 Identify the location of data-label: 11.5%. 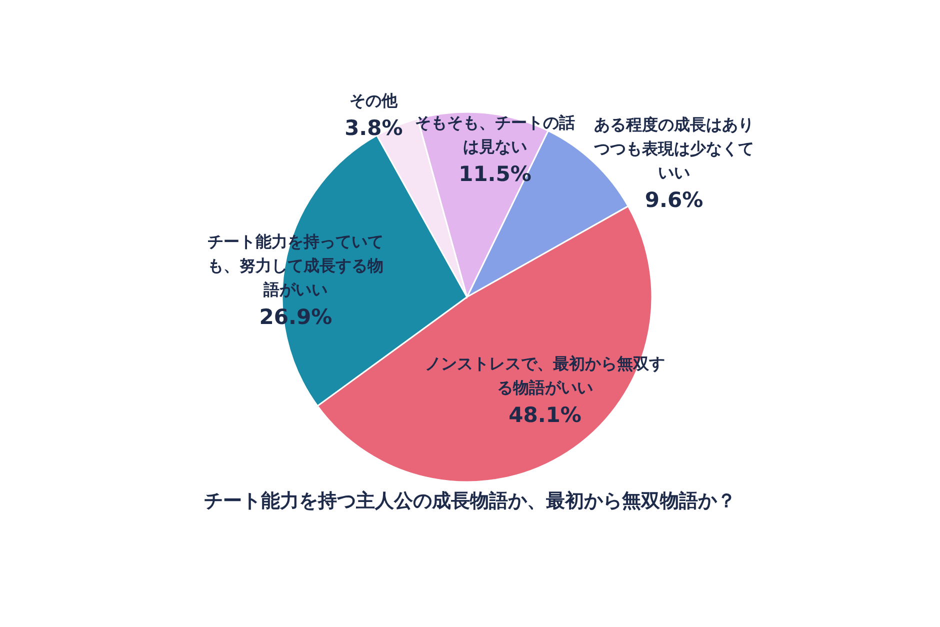
(495, 174).